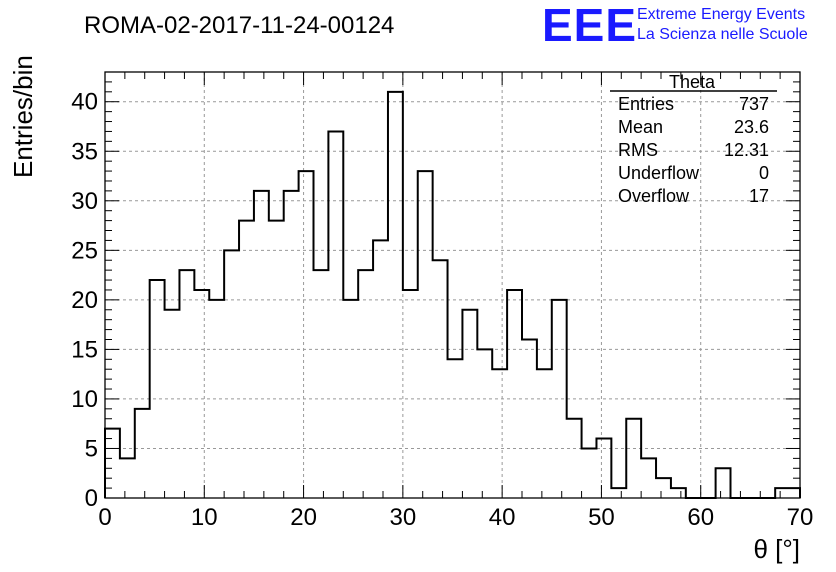 The height and width of the screenshot is (572, 836). I want to click on y-tick-label: 5, so click(91, 448).